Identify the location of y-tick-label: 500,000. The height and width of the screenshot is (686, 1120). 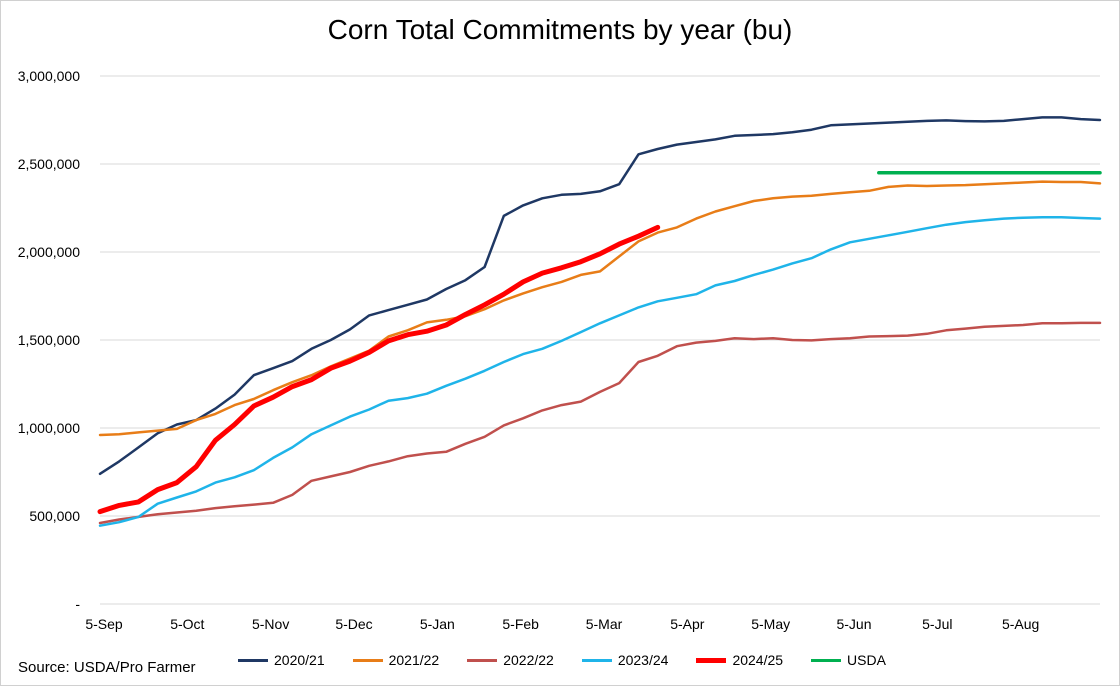
(54, 516).